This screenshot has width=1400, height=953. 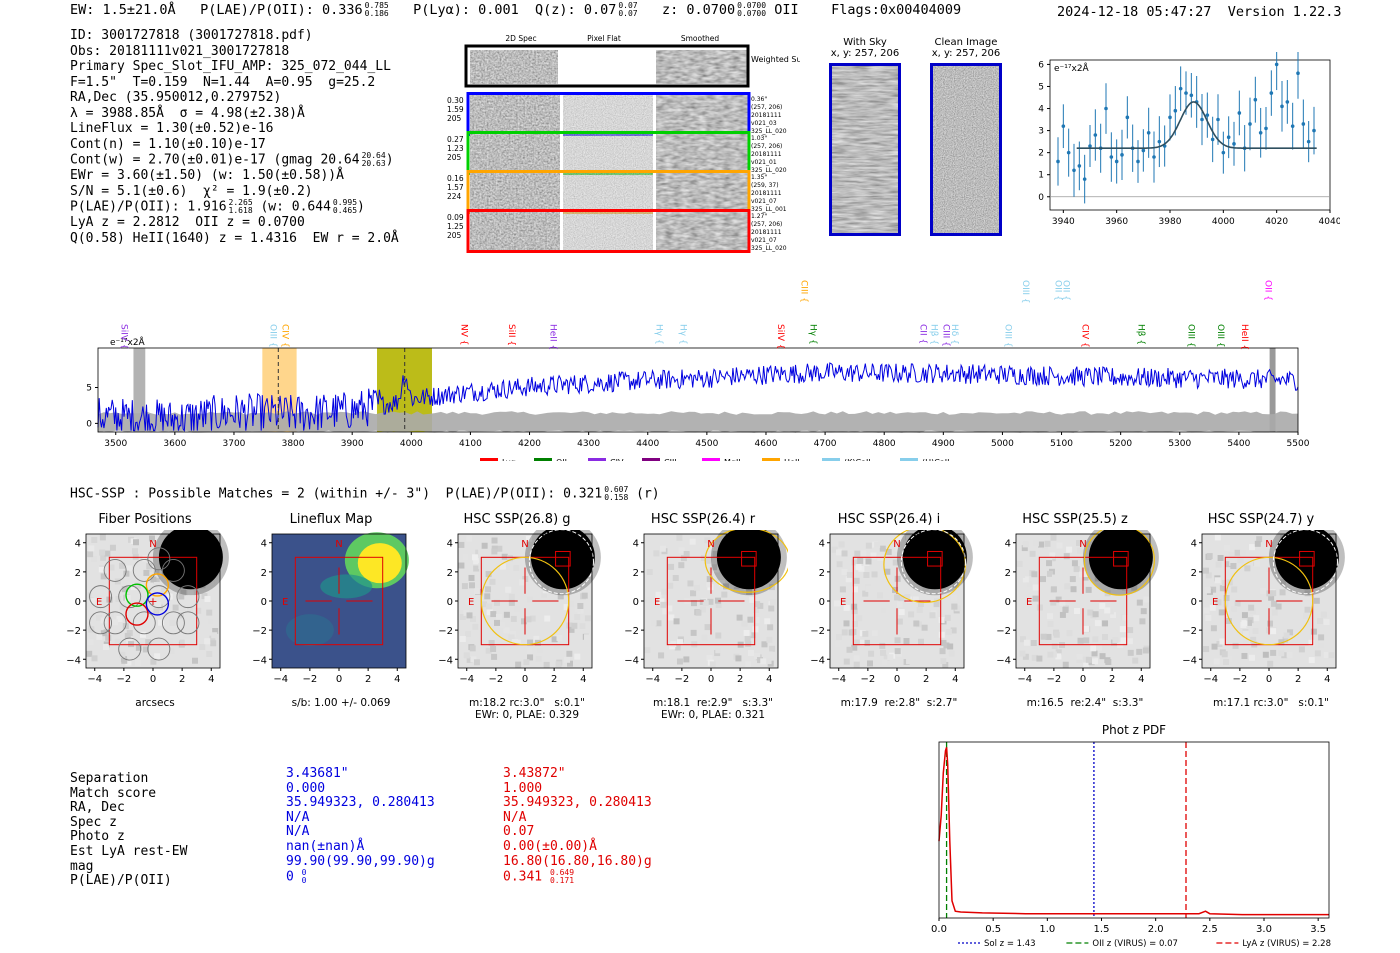 I want to click on ytick-label: −2, so click(x=259, y=631).